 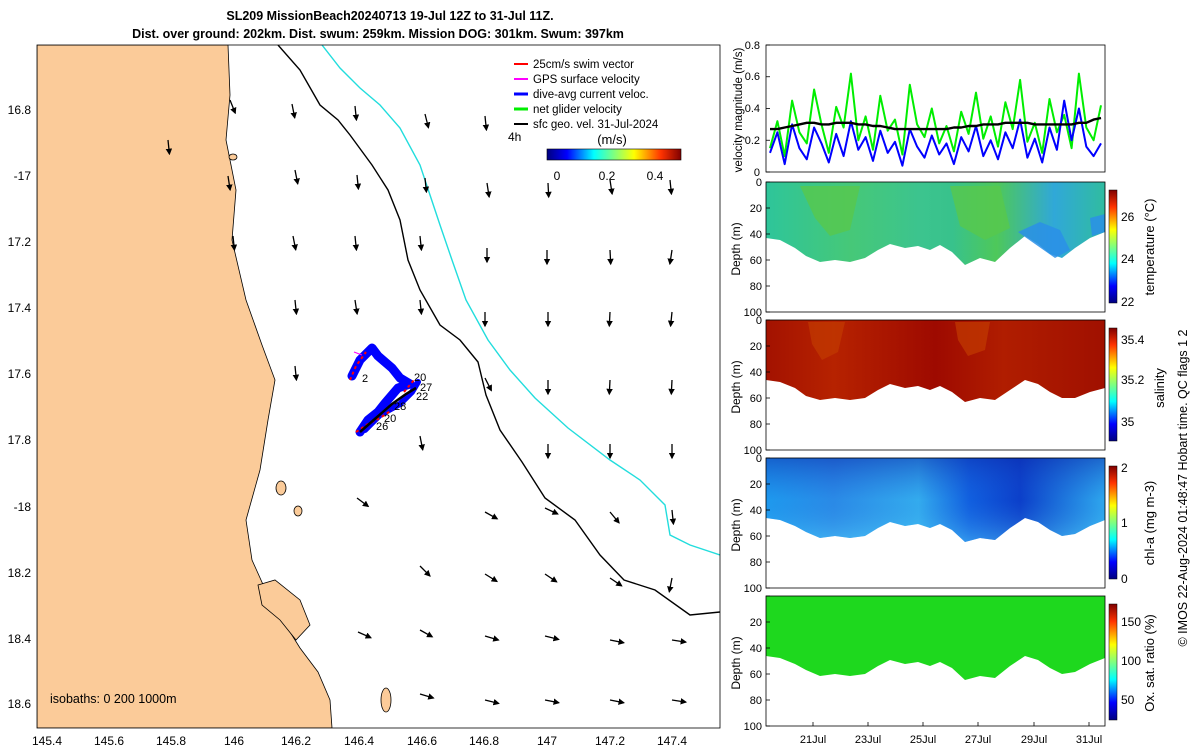 What do you see at coordinates (813, 740) in the screenshot?
I see `time-tick-label: 21Jul` at bounding box center [813, 740].